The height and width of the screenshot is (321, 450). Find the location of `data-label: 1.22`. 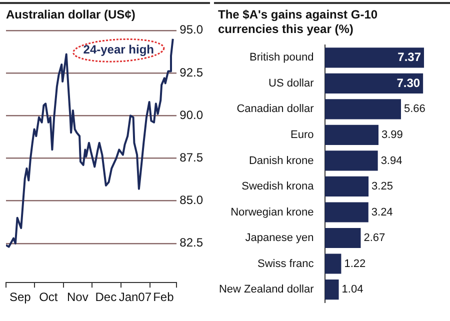

data-label: 1.22 is located at coordinates (355, 264).